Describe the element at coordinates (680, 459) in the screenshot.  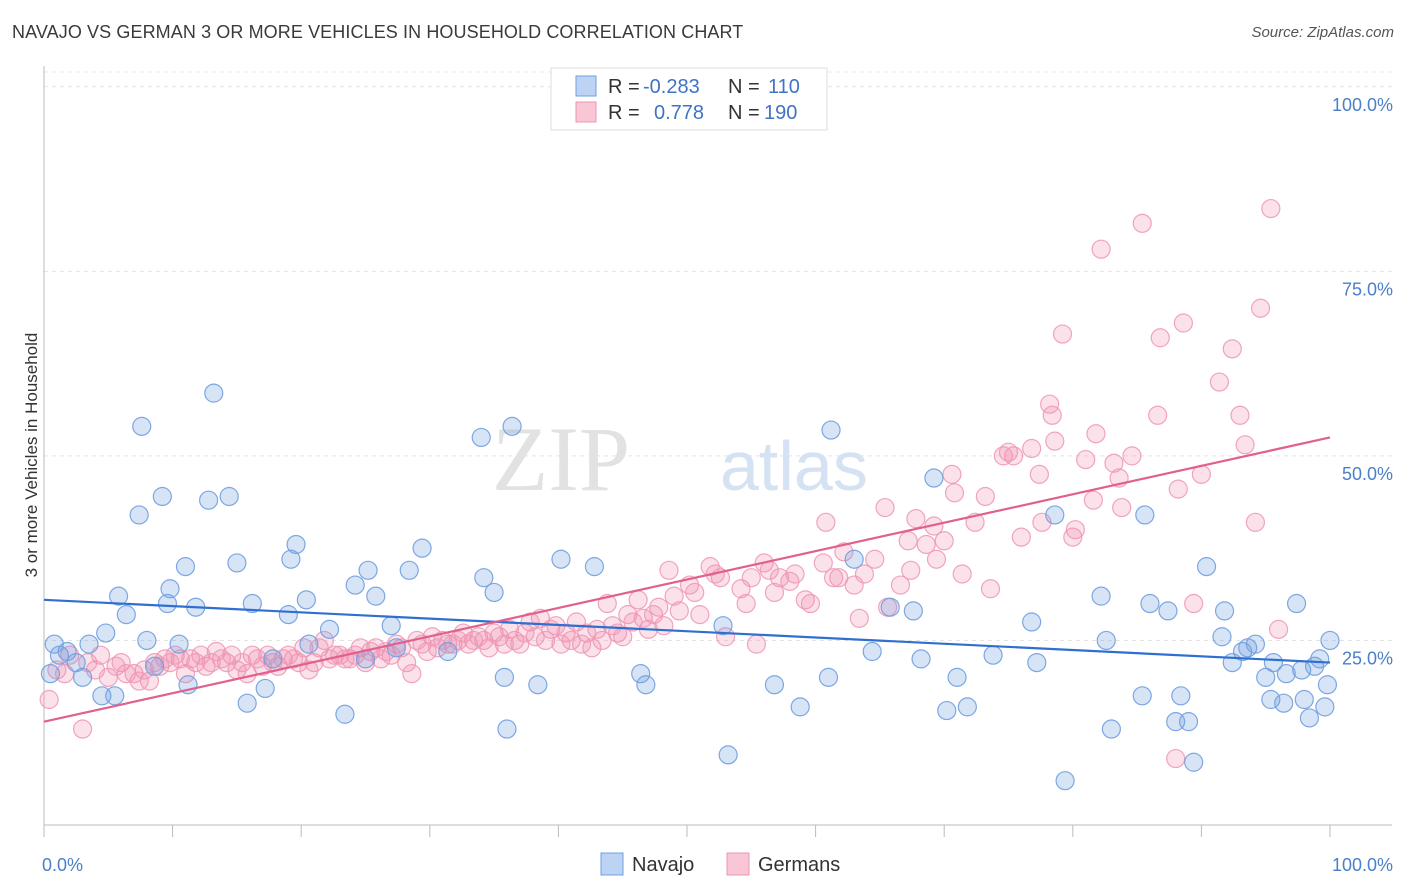
I see `watermark: ZIP atlas` at that location.